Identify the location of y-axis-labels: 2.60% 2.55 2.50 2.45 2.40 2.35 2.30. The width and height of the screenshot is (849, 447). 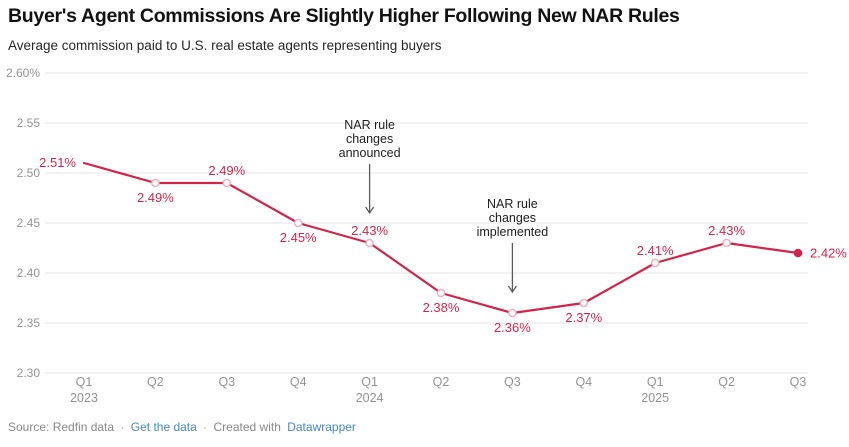
(23, 223).